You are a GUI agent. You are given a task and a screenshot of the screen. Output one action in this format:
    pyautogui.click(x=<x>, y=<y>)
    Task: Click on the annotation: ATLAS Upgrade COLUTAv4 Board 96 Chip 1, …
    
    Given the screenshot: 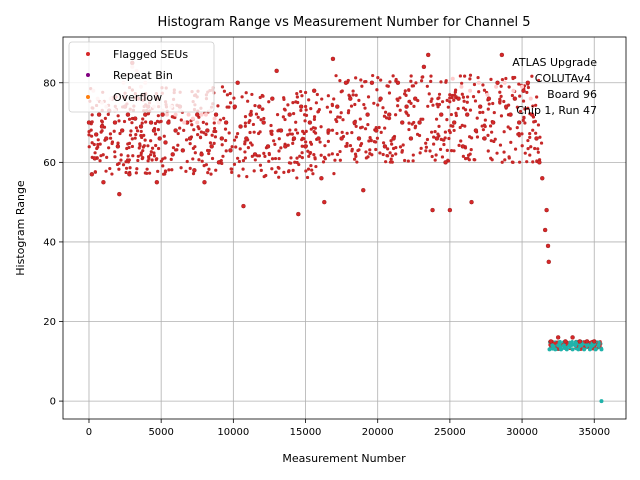 What is the action you would take?
    pyautogui.click(x=554, y=86)
    